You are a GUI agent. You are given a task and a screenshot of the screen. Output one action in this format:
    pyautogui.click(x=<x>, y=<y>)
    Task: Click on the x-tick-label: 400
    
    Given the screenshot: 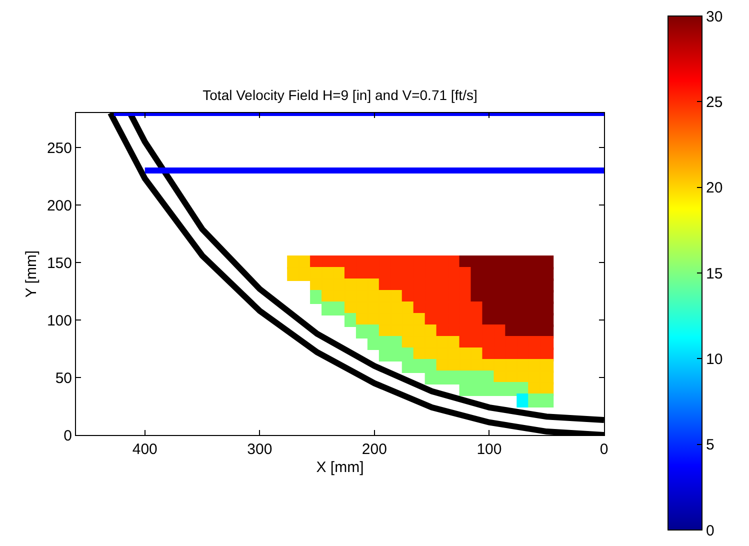 What is the action you would take?
    pyautogui.click(x=145, y=449)
    